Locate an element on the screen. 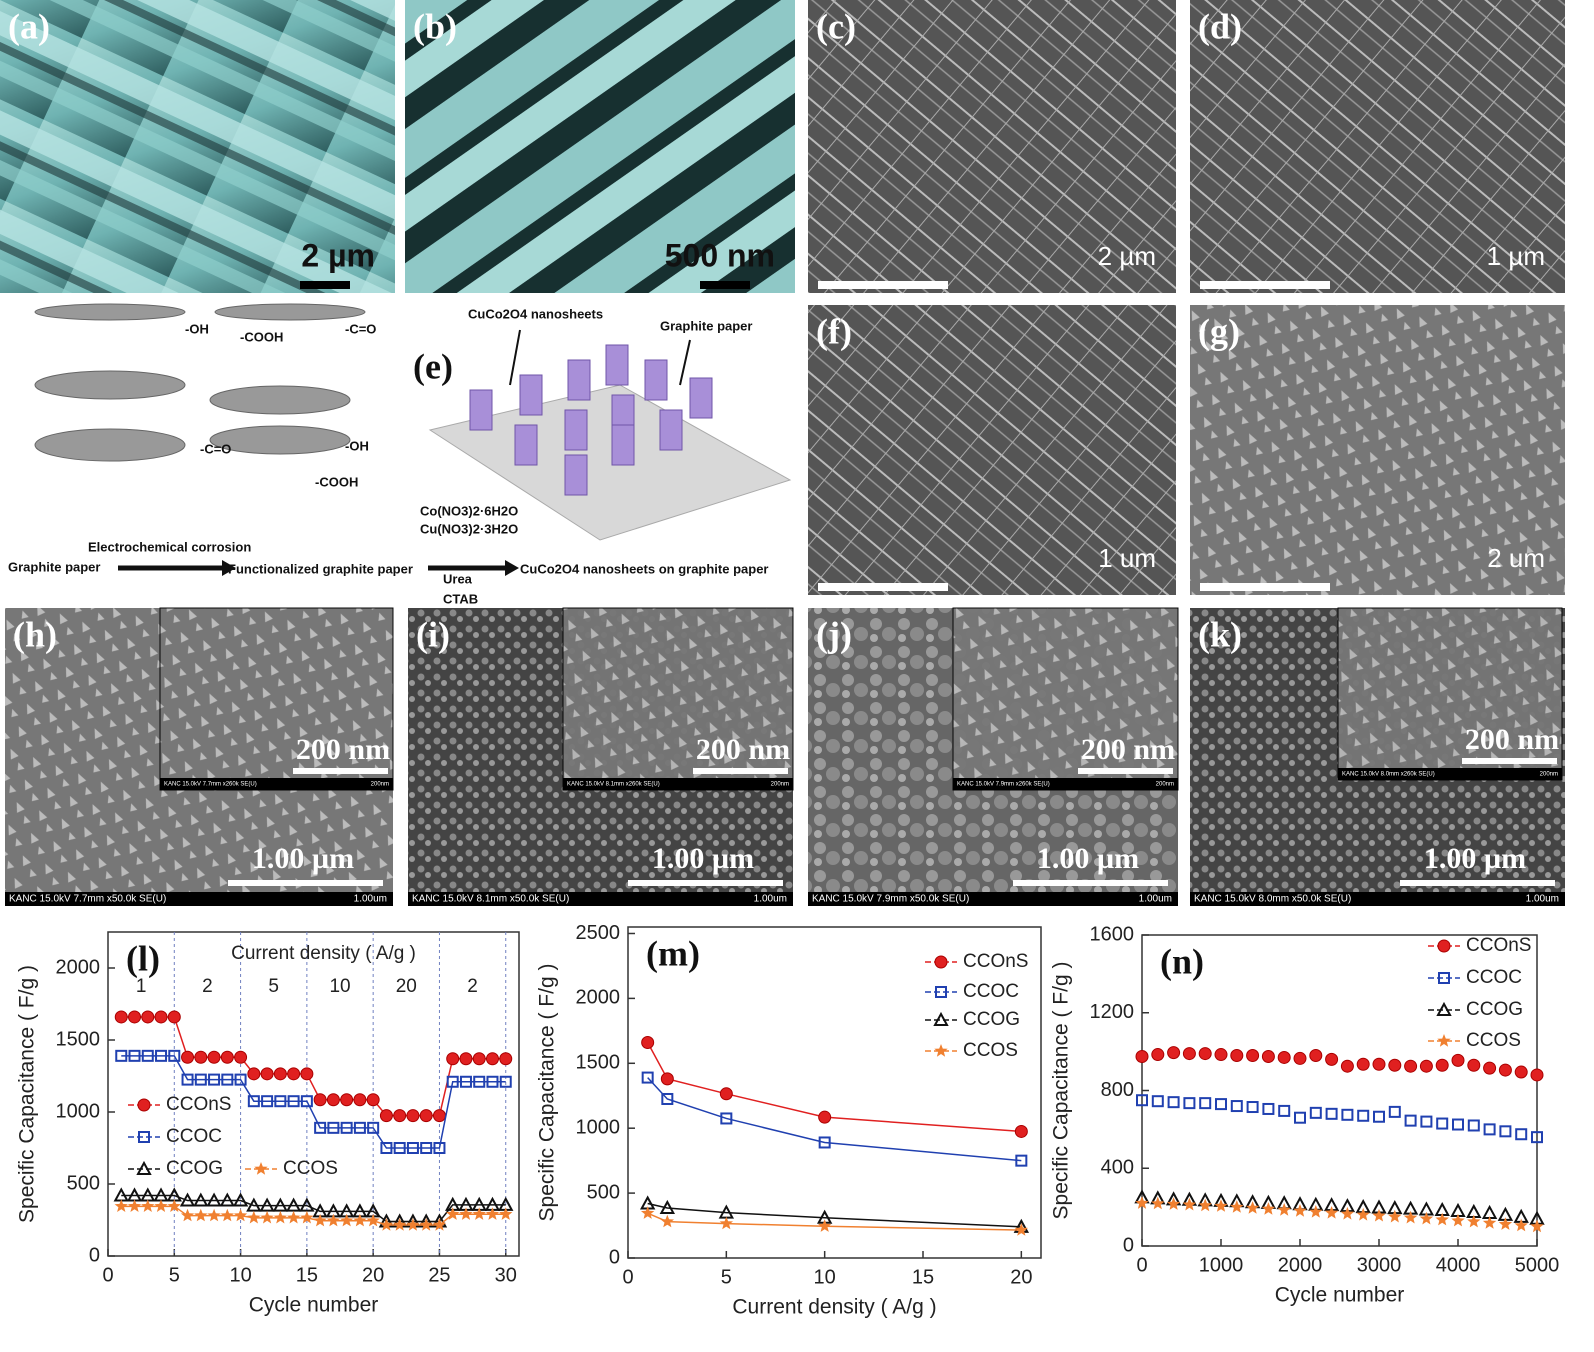 The width and height of the screenshot is (1594, 1352). annotation: Current density ( A/g ) is located at coordinates (323, 953).